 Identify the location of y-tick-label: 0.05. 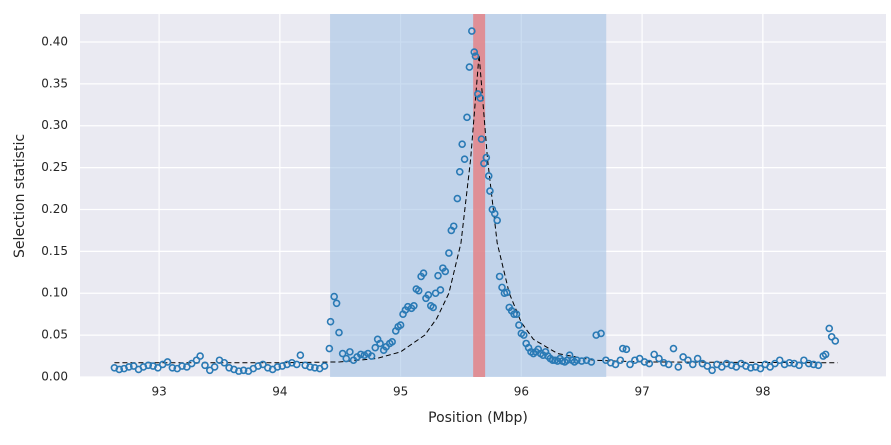
(54, 335).